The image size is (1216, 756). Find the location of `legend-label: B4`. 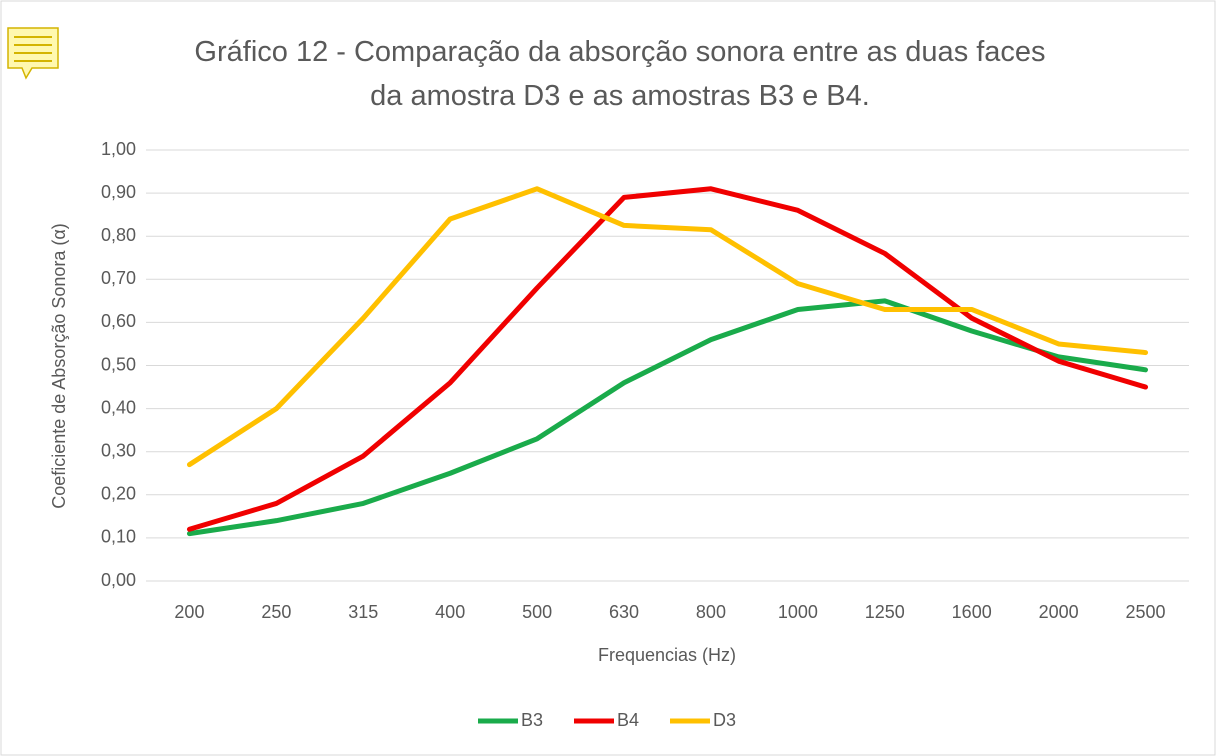

legend-label: B4 is located at coordinates (628, 720).